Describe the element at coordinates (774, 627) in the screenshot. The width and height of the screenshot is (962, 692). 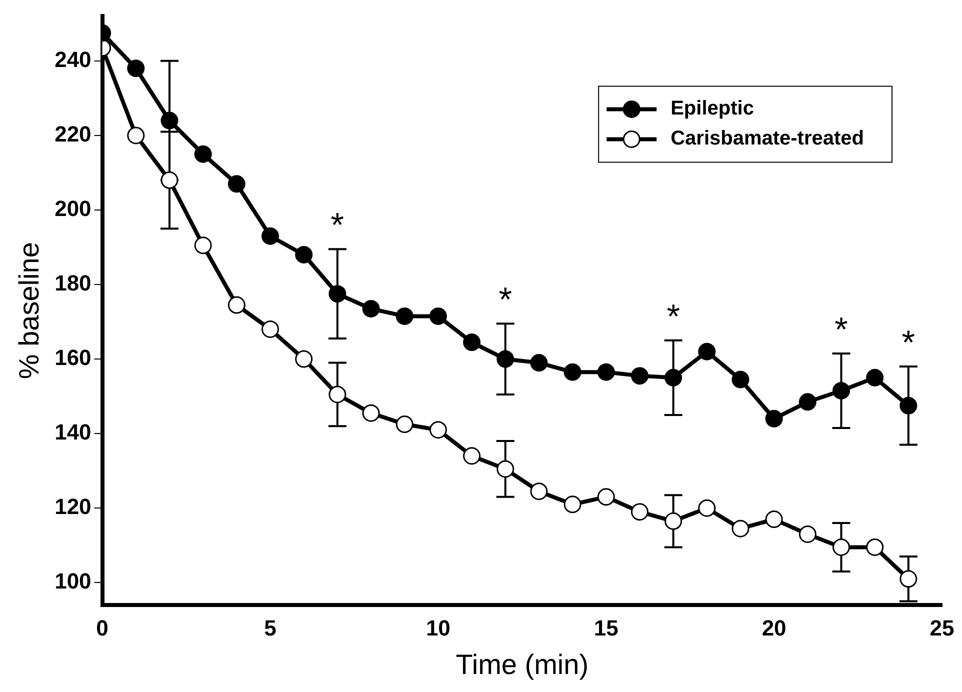
I see `x-tick-label: 20` at that location.